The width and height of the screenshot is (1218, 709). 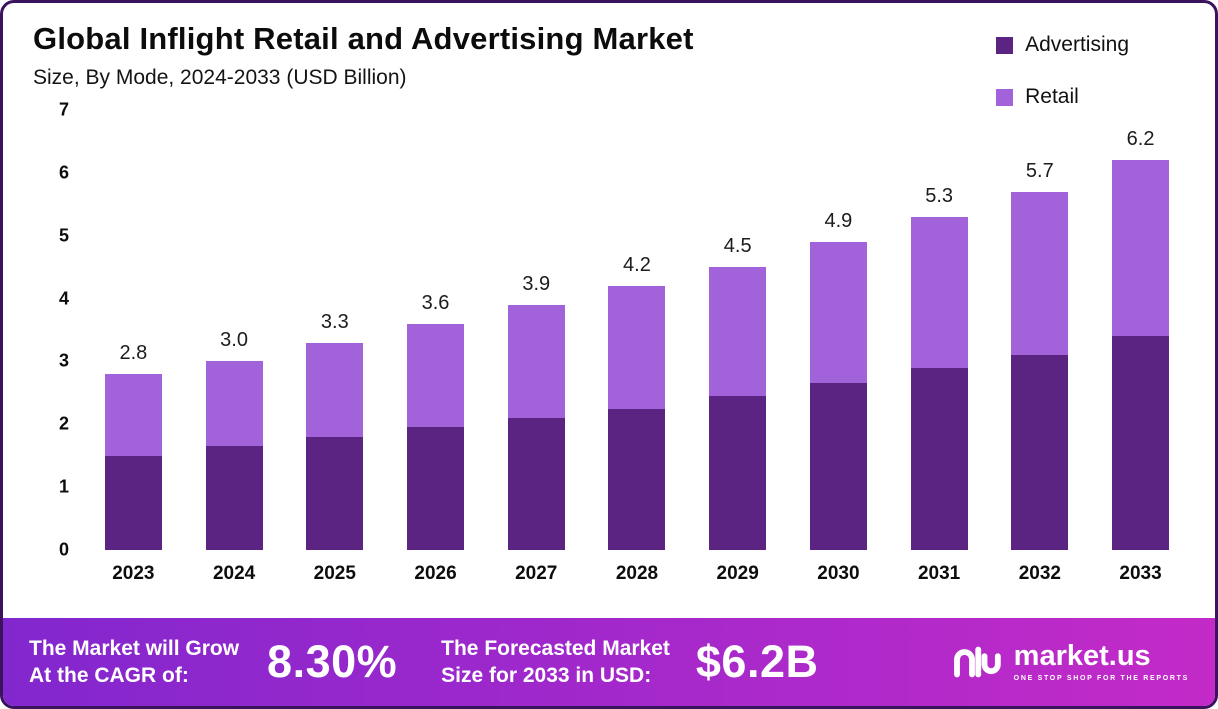 I want to click on bar-total-label: 4.5, so click(x=737, y=246).